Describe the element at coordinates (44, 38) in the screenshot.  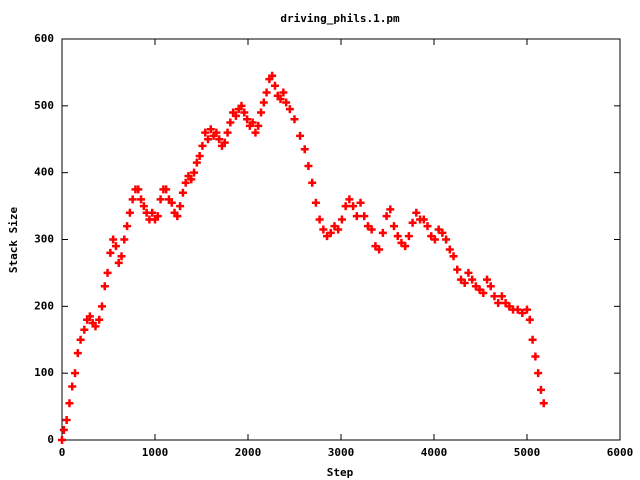
I see `y-tick-label: 600` at that location.